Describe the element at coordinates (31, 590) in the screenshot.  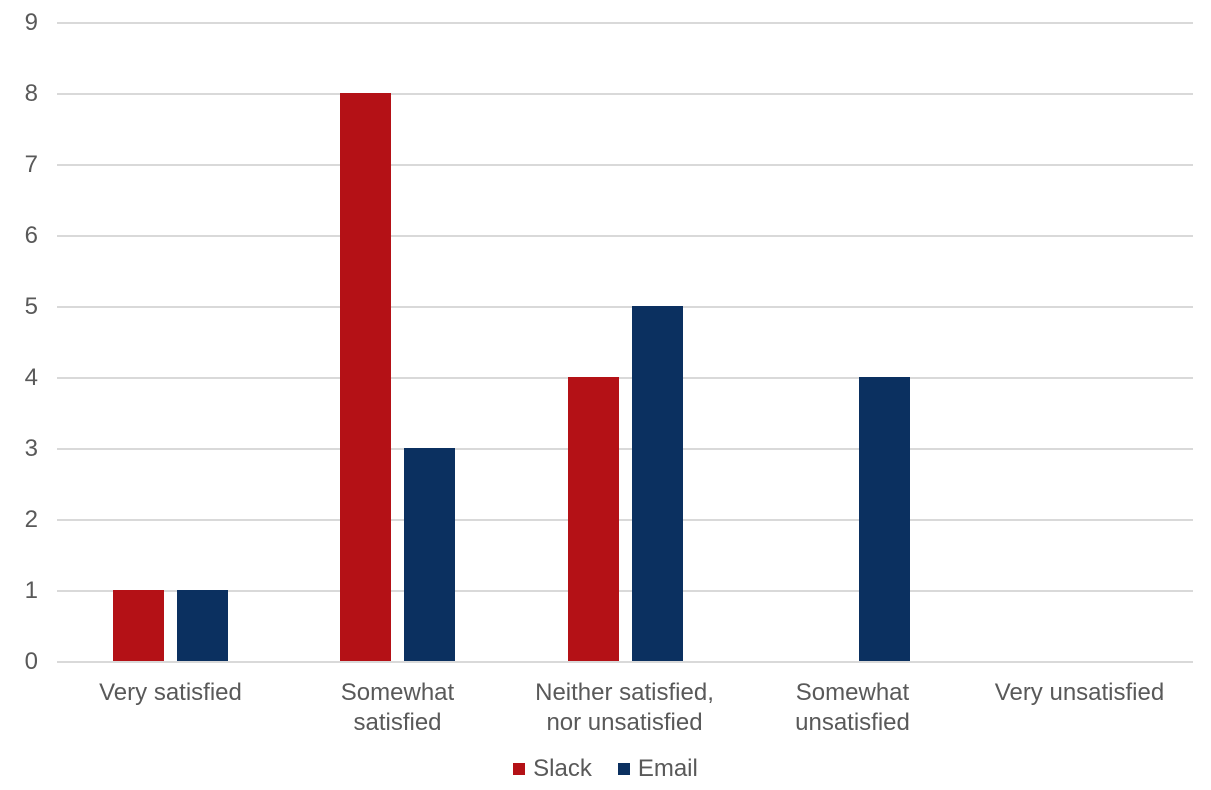
I see `y-tick-label: 1` at that location.